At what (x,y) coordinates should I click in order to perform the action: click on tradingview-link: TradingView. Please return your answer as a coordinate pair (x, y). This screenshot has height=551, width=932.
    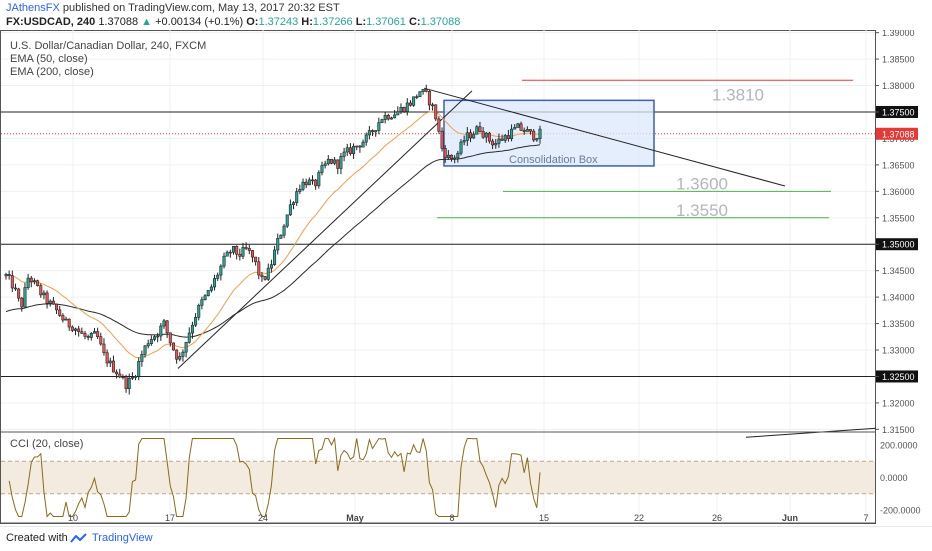
    Looking at the image, I should click on (122, 538).